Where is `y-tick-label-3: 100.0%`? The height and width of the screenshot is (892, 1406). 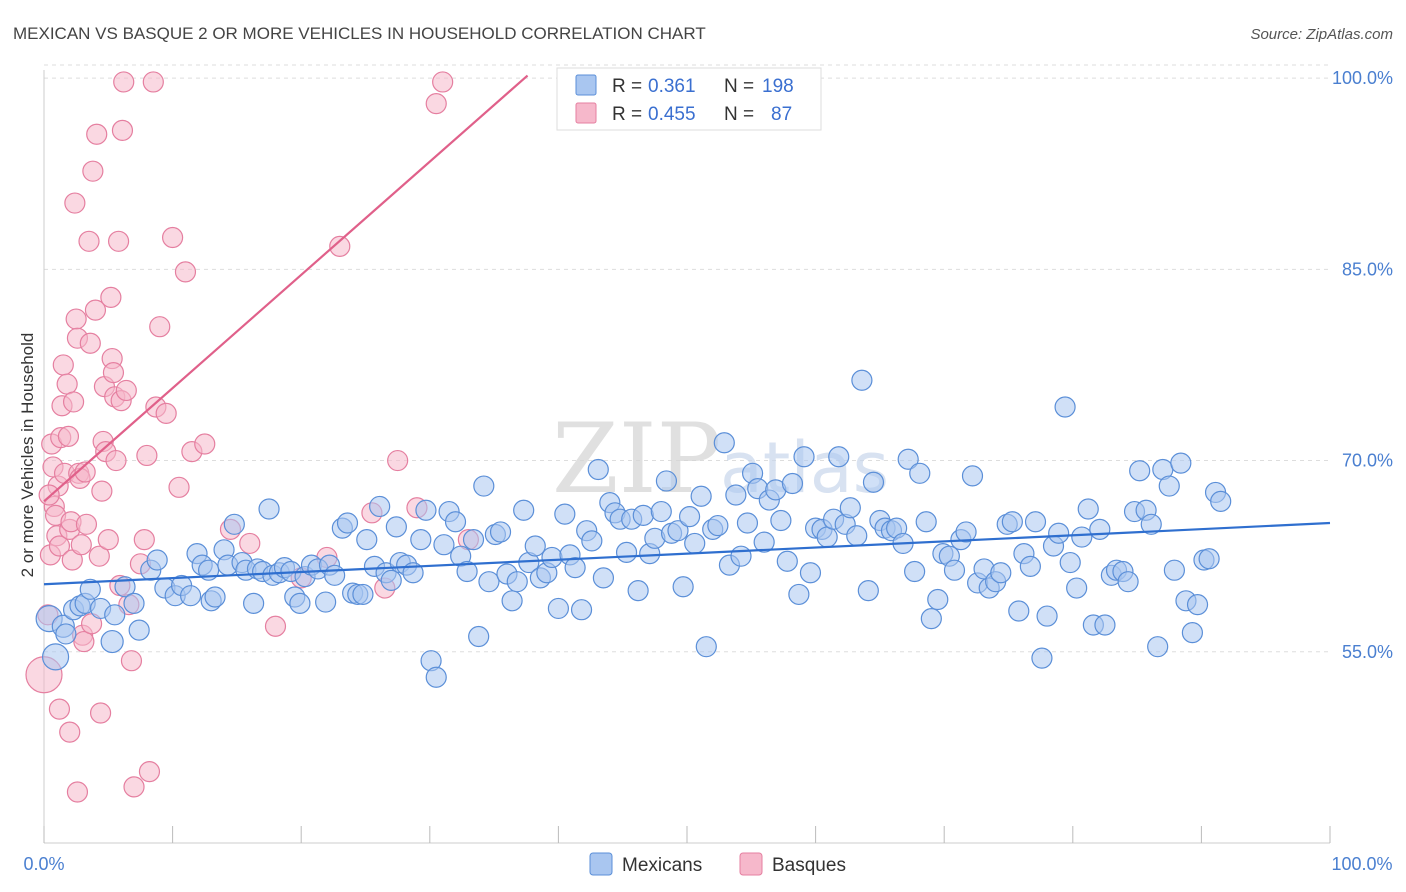
y-tick-label-3: 100.0% is located at coordinates (1362, 78).